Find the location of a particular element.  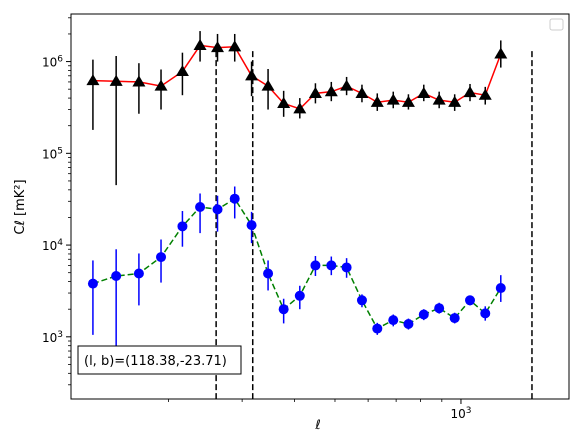

tick-label: 105 is located at coordinates (52, 153).